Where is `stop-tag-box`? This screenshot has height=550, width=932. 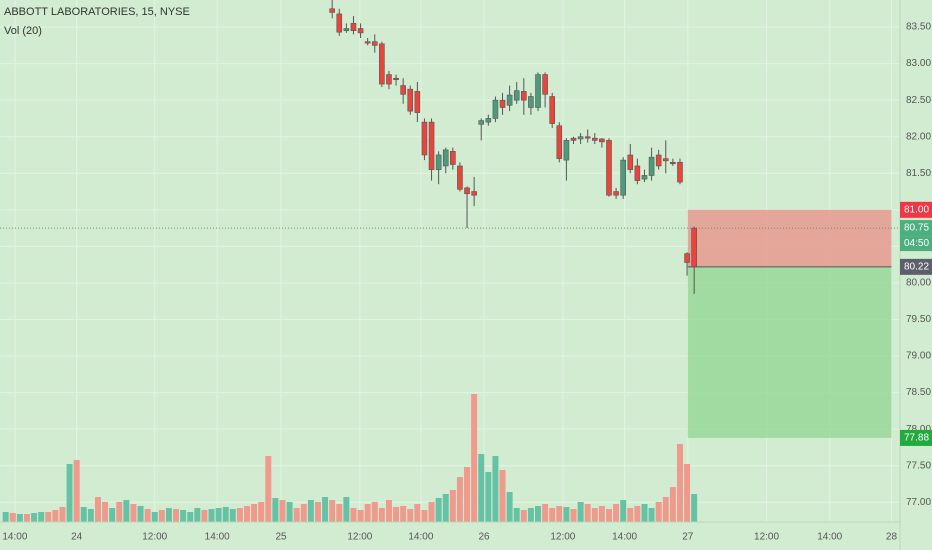
stop-tag-box is located at coordinates (916, 209).